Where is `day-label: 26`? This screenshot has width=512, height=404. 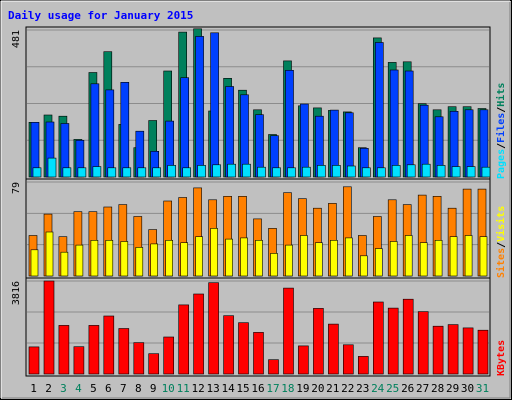
day-label: 26 is located at coordinates (407, 388).